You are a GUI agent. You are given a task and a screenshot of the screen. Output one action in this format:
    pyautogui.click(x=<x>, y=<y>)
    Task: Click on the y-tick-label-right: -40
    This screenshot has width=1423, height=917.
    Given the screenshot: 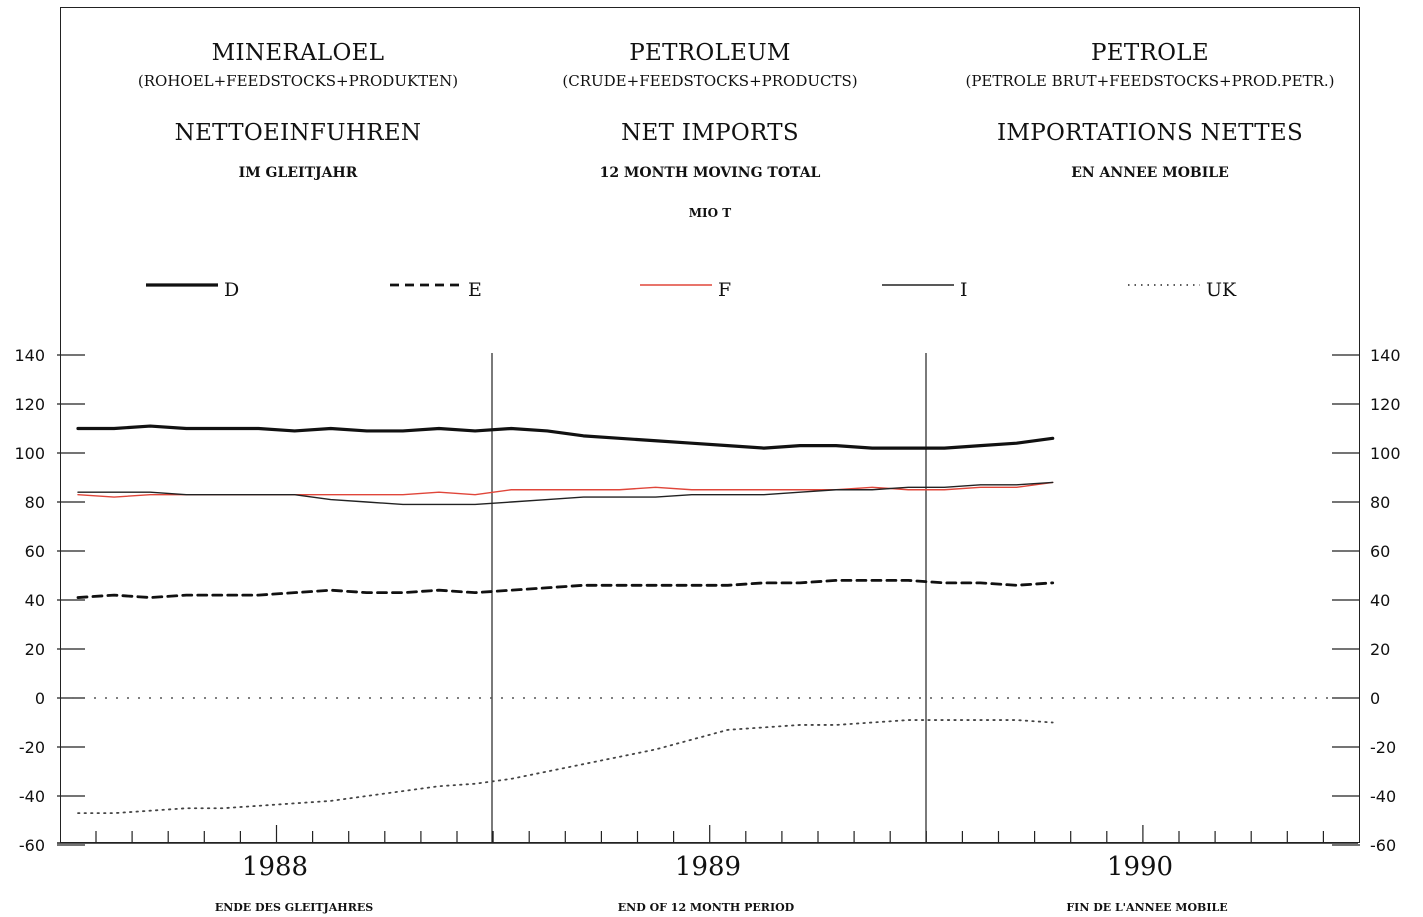 What is the action you would take?
    pyautogui.click(x=1383, y=796)
    